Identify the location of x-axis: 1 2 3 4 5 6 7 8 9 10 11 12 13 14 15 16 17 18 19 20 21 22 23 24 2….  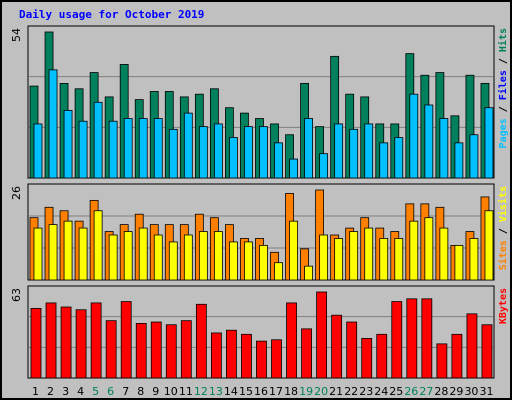
(262, 391).